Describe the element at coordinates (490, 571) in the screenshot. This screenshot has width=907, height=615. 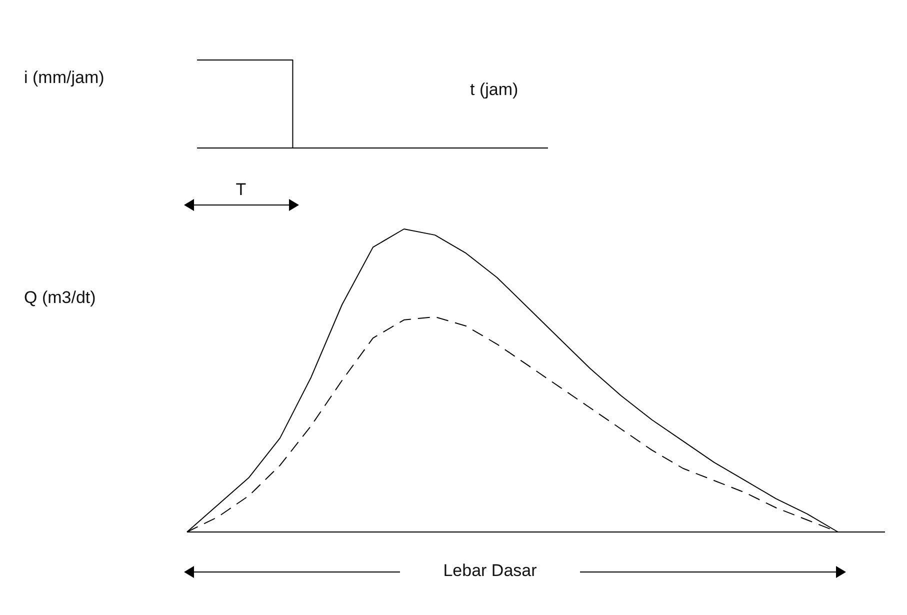
I see `text: Lebar Dasar` at that location.